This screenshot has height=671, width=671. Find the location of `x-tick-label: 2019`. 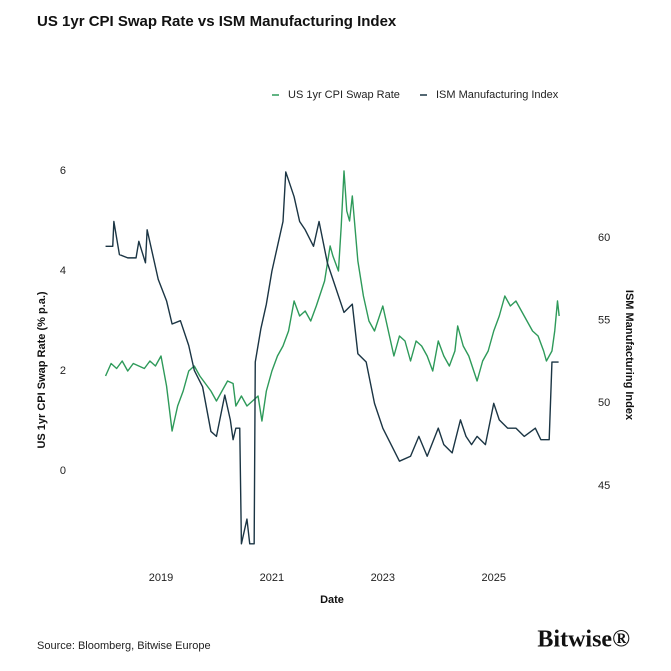

x-tick-label: 2019 is located at coordinates (161, 578).